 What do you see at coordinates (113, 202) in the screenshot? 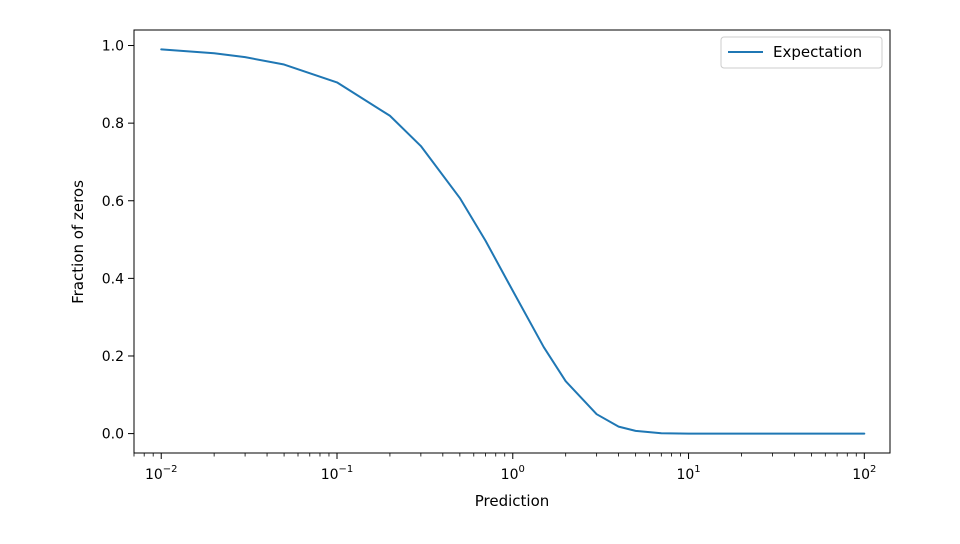
I see `y-tick-label: 0.6` at bounding box center [113, 202].